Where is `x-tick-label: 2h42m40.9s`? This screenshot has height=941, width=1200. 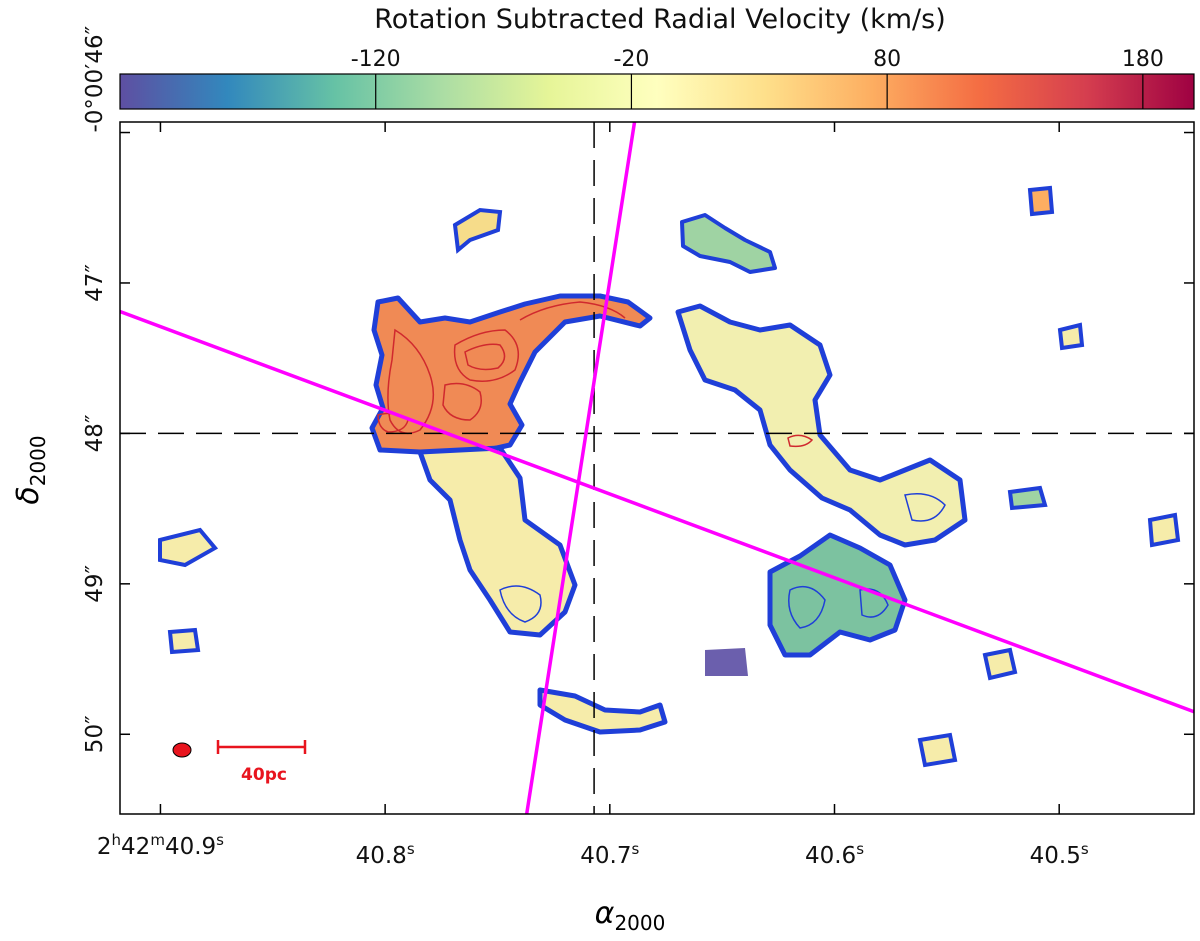 x-tick-label: 2h42m40.9s is located at coordinates (160, 845).